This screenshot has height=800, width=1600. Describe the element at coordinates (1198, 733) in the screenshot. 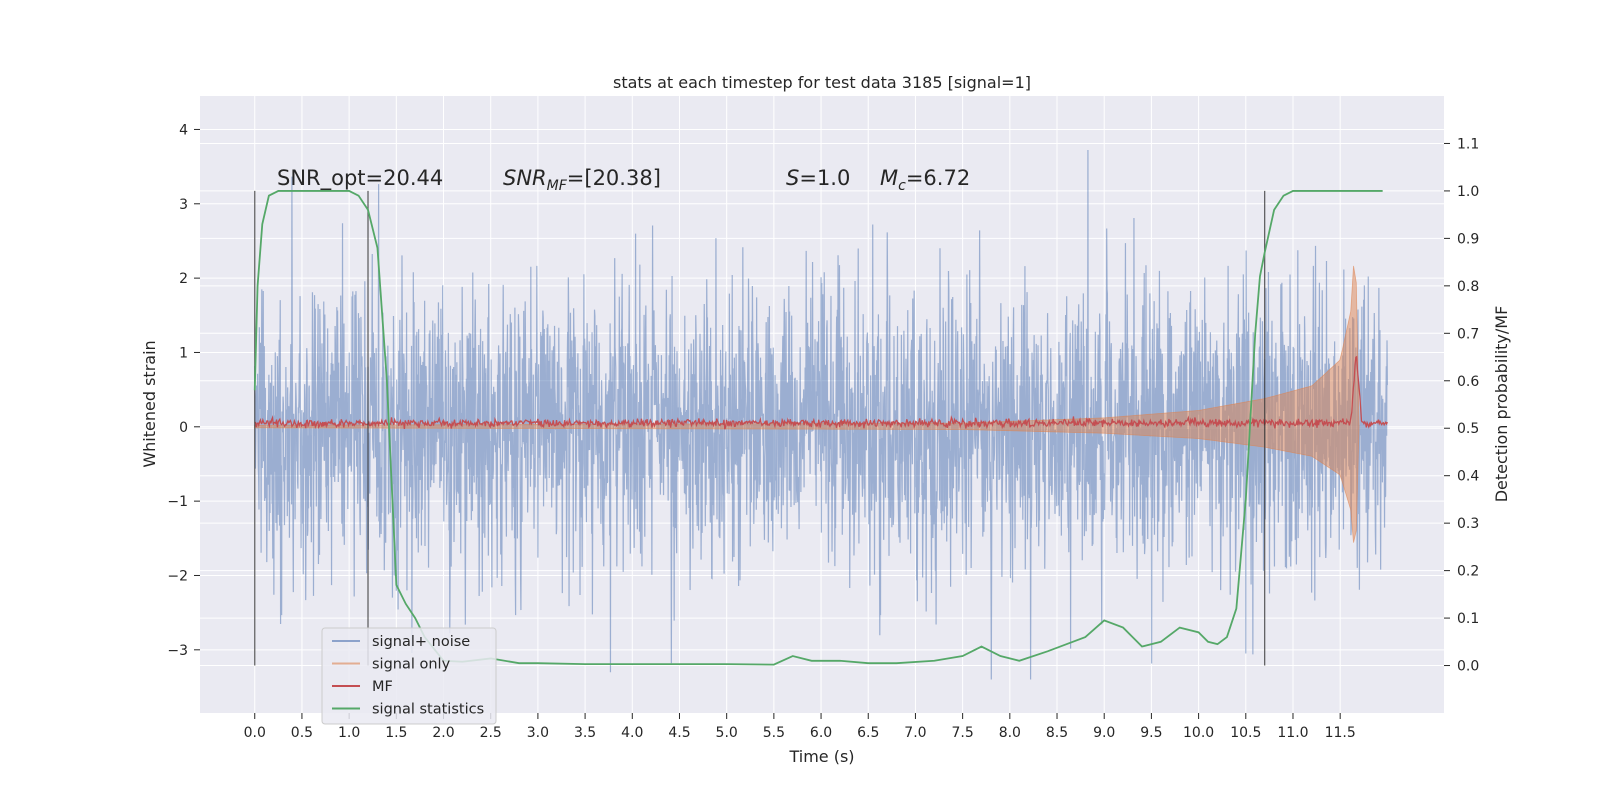

I see `x-tick-label: 10.0` at that location.